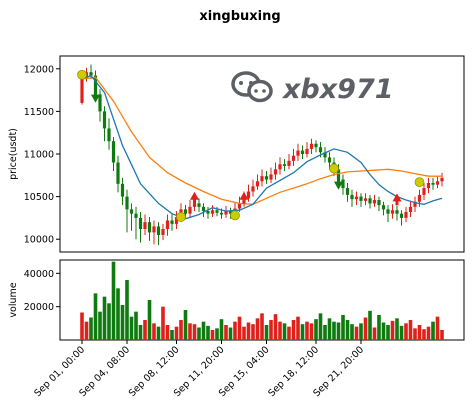 The height and width of the screenshot is (409, 474). Describe the element at coordinates (337, 89) in the screenshot. I see `watermark-text: xbx971` at that location.